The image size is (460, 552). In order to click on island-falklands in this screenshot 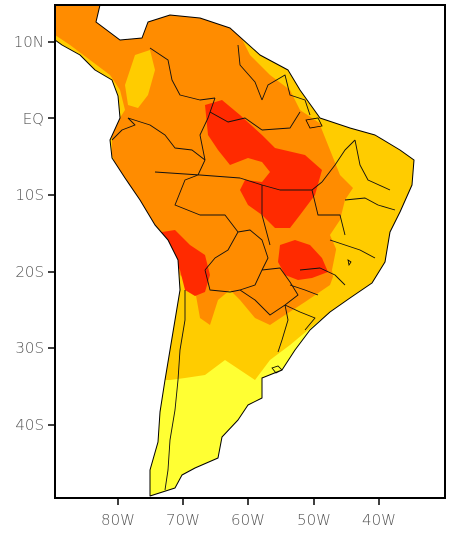, I will do `click(277, 369)`.